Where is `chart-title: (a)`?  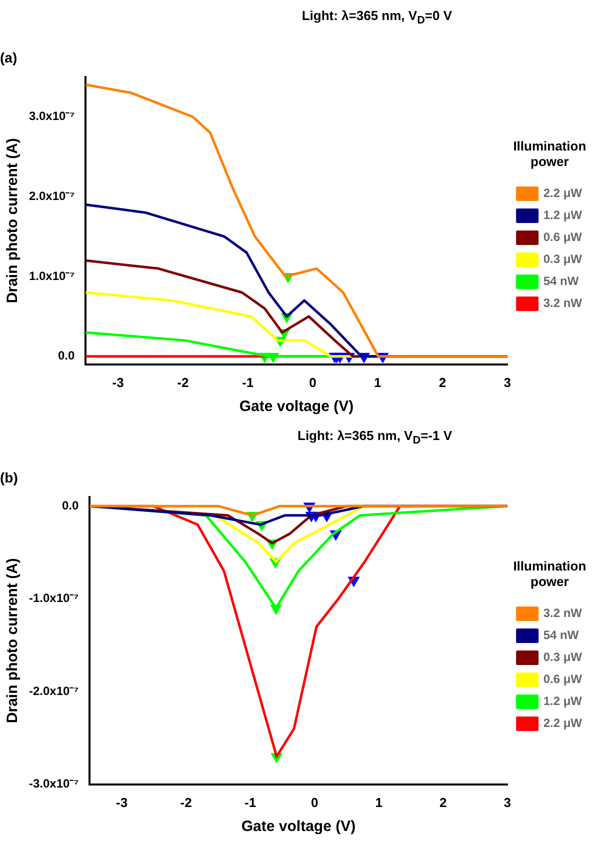
chart-title: (a) is located at coordinates (9, 57).